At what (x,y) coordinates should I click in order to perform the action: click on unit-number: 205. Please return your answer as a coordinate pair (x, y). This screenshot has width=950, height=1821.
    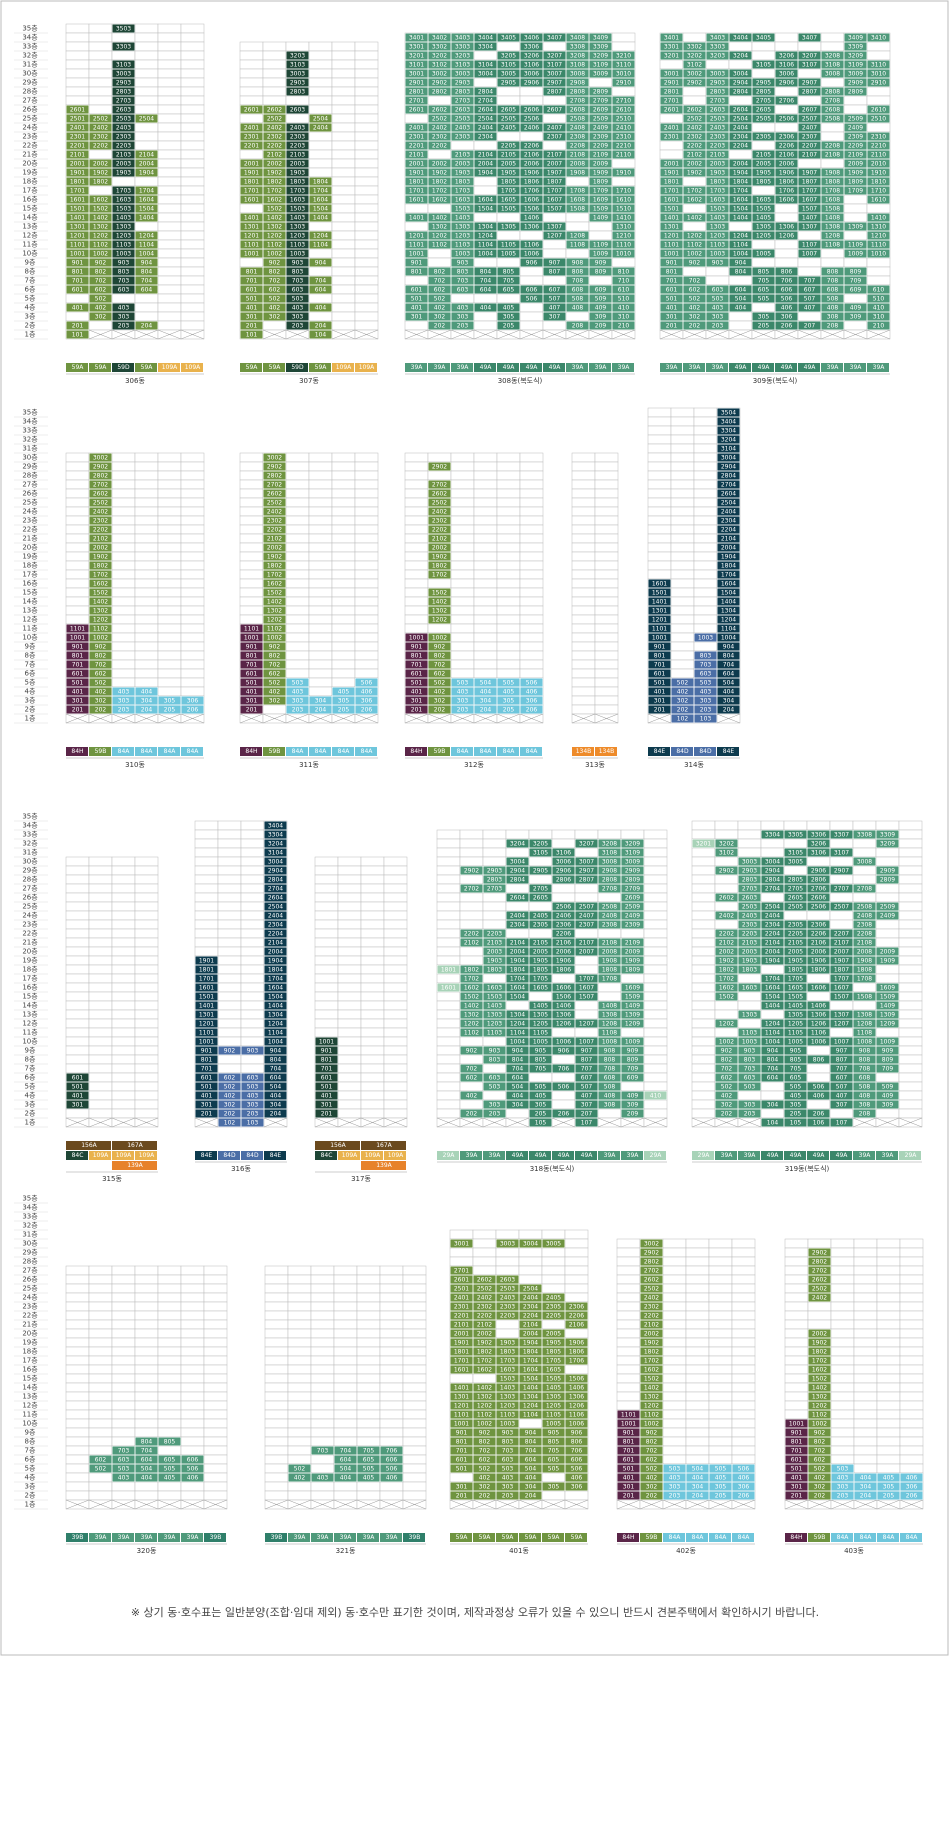
    Looking at the image, I should click on (170, 710).